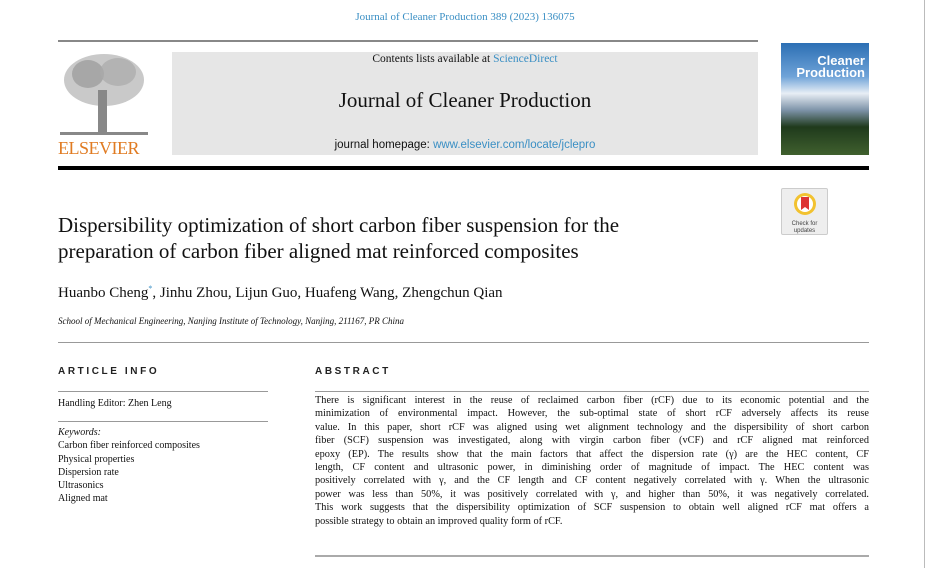 This screenshot has width=930, height=568. Describe the element at coordinates (266, 293) in the screenshot. I see `author: Lijun Guo` at that location.